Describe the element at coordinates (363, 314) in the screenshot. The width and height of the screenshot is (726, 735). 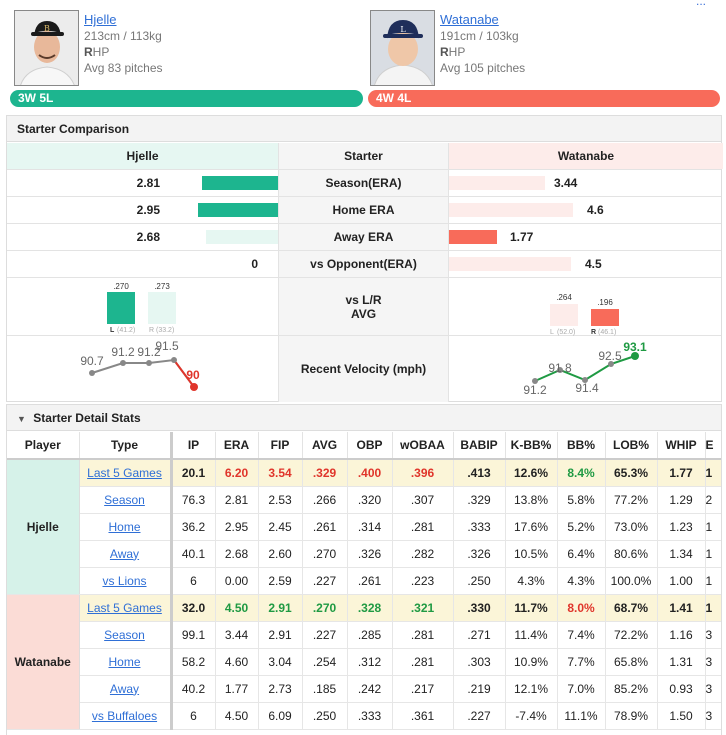
I see `lr-sublabel: AVG` at that location.